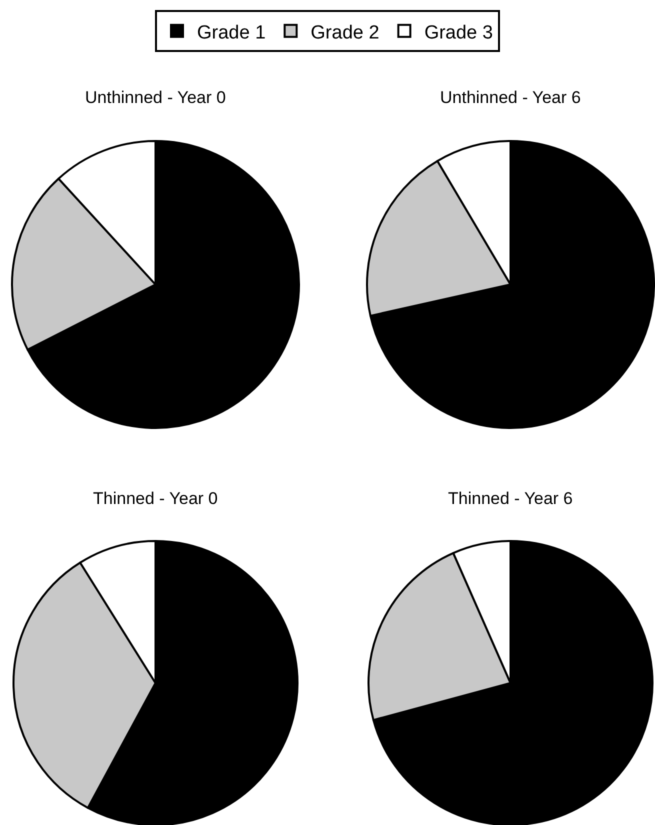 This screenshot has height=825, width=655. What do you see at coordinates (155, 97) in the screenshot?
I see `text: Unthinned - Year 0` at bounding box center [155, 97].